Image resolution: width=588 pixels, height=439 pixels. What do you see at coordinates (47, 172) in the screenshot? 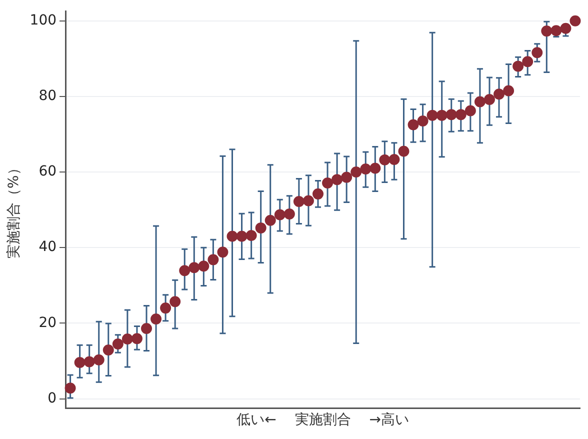
I see `y-tick-label: 60` at bounding box center [47, 172].